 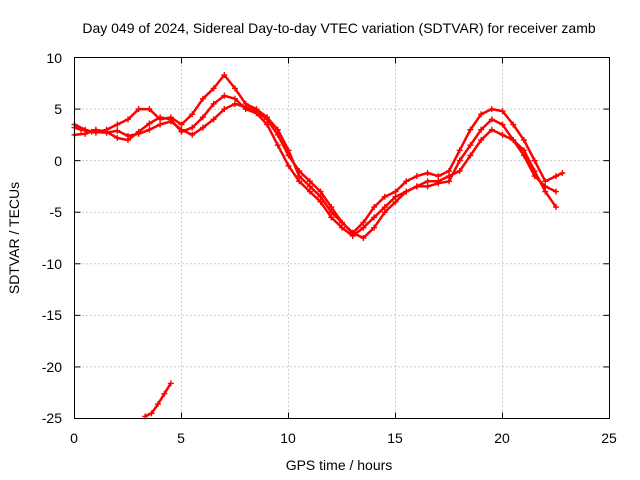 I want to click on x-tick-label: 0, so click(x=74, y=438).